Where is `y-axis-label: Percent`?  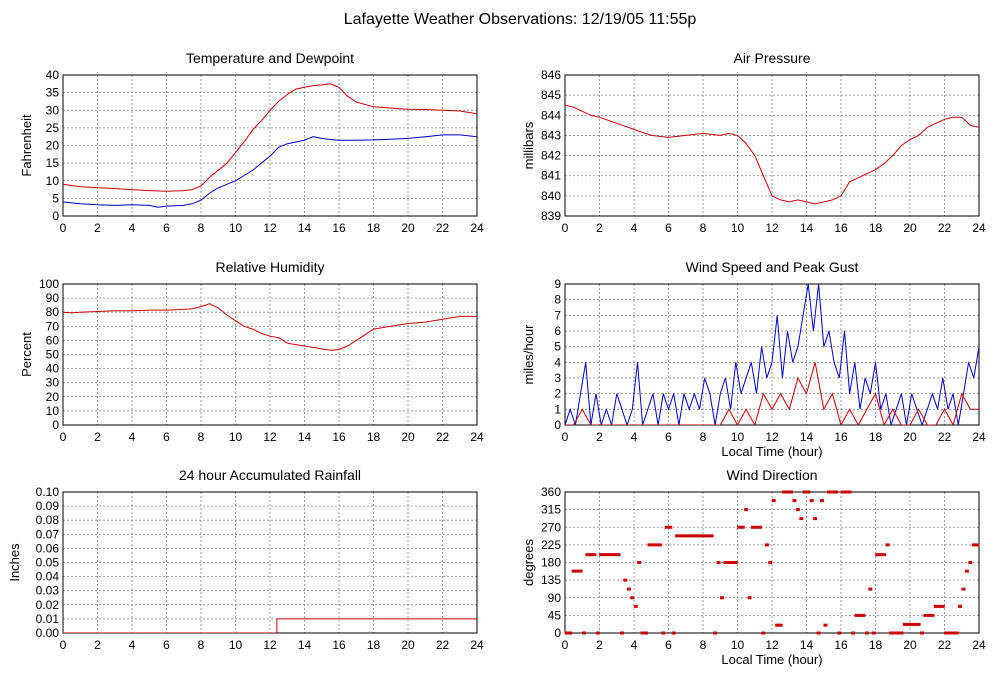 y-axis-label: Percent is located at coordinates (26, 354).